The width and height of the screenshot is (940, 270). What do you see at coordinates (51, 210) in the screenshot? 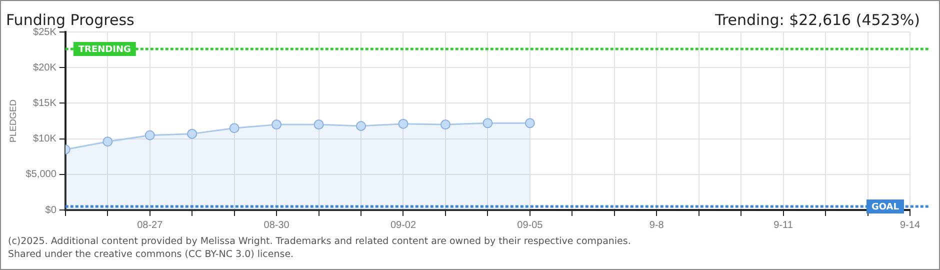
I see `y-tick-label: $0` at bounding box center [51, 210].